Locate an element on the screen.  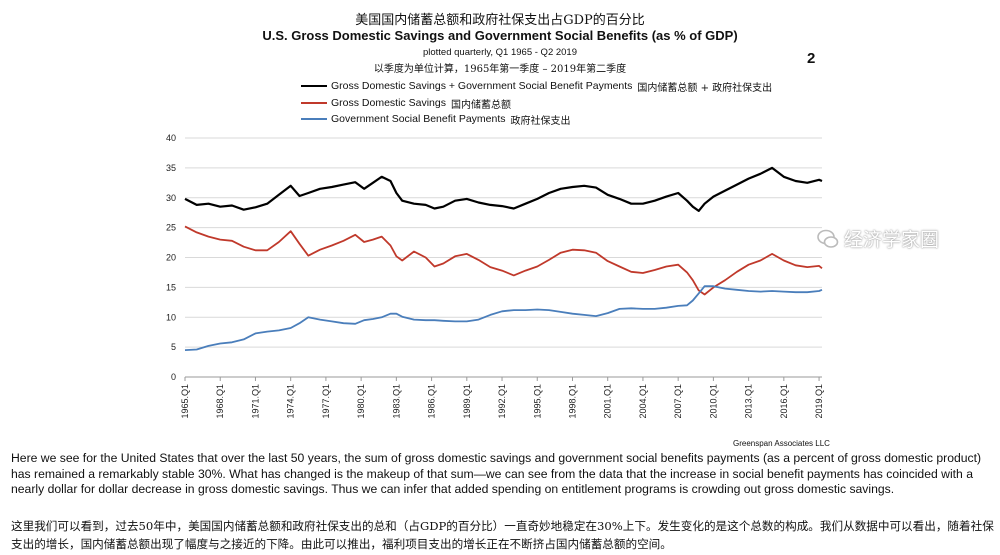
x-tick-label: 1971.Q1 is located at coordinates (255, 401).